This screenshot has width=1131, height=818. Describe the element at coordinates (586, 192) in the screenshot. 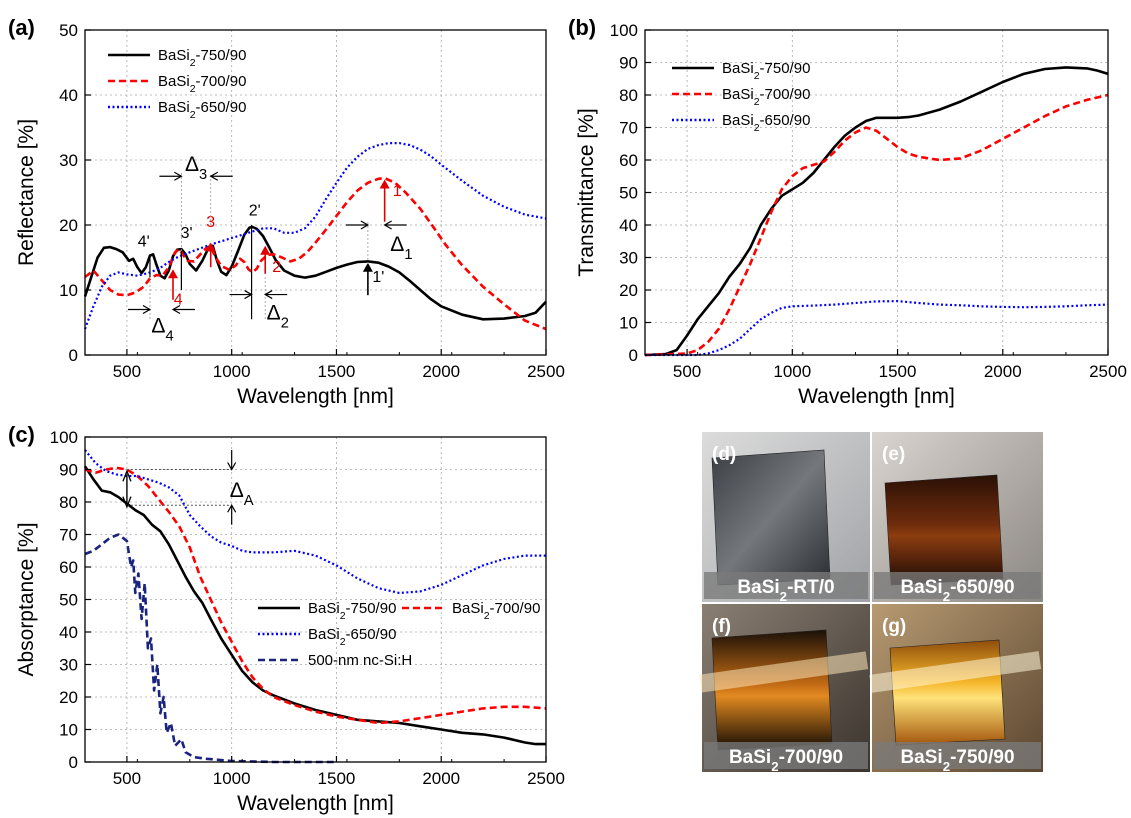

I see `y-axis-label: Transmittance [%]` at that location.